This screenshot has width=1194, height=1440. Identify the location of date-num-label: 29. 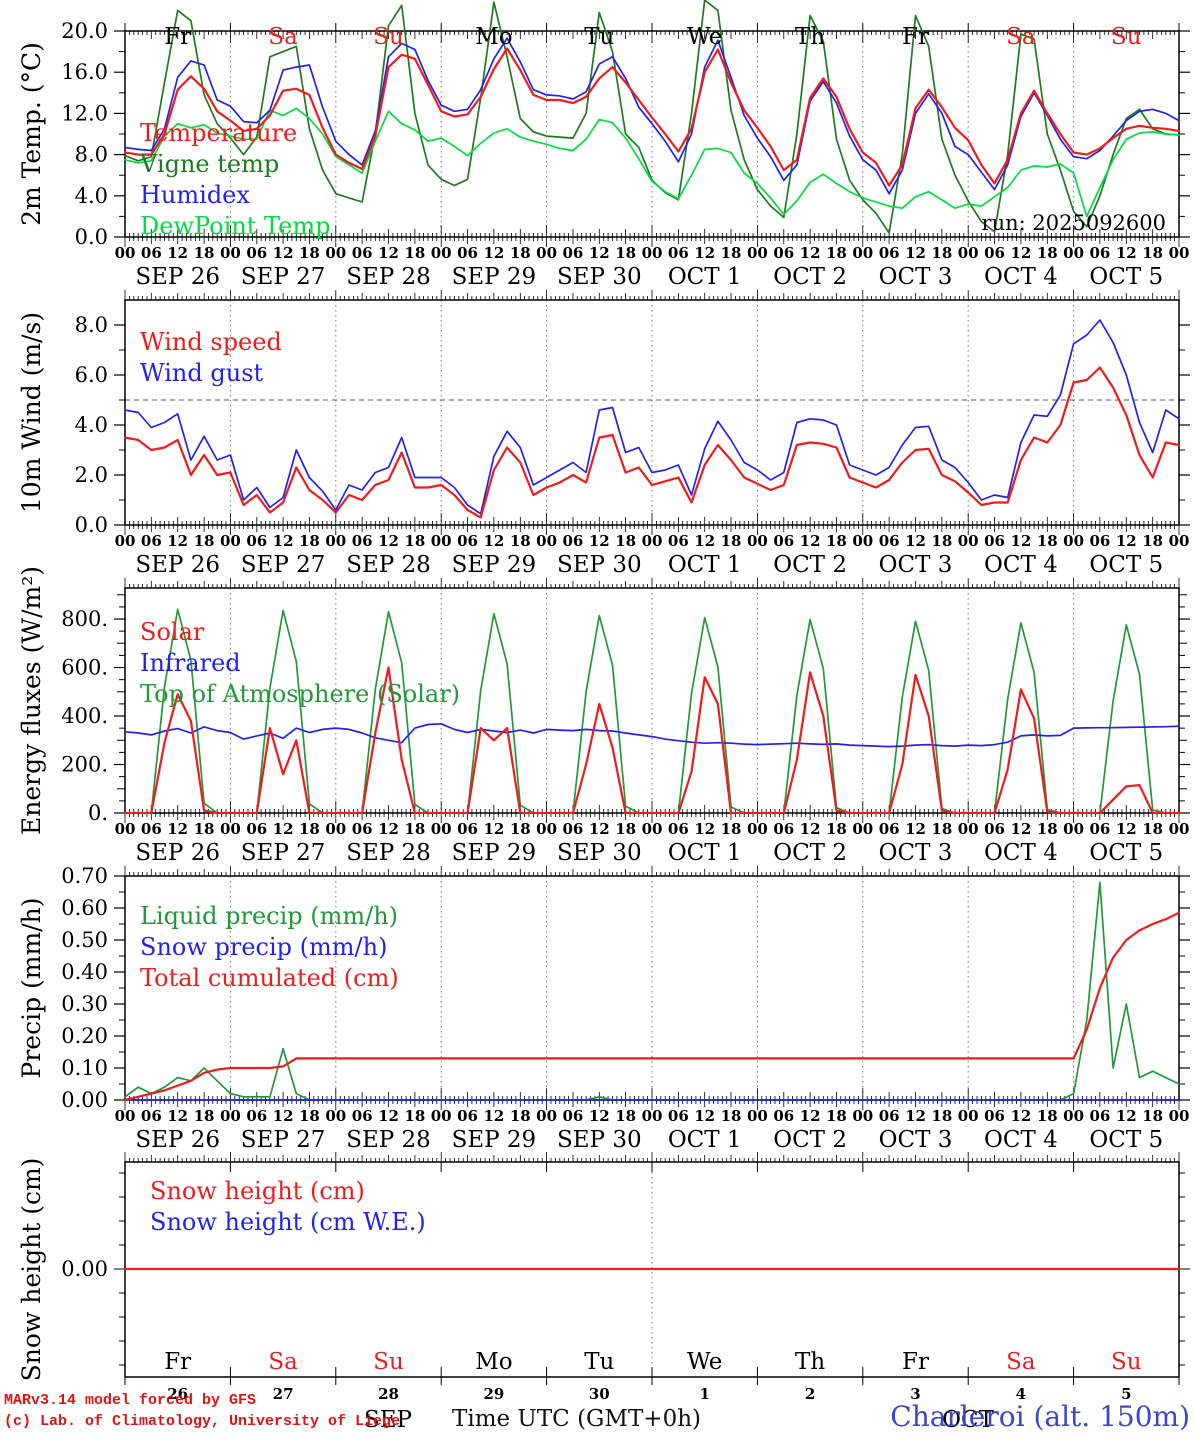
(493, 1394).